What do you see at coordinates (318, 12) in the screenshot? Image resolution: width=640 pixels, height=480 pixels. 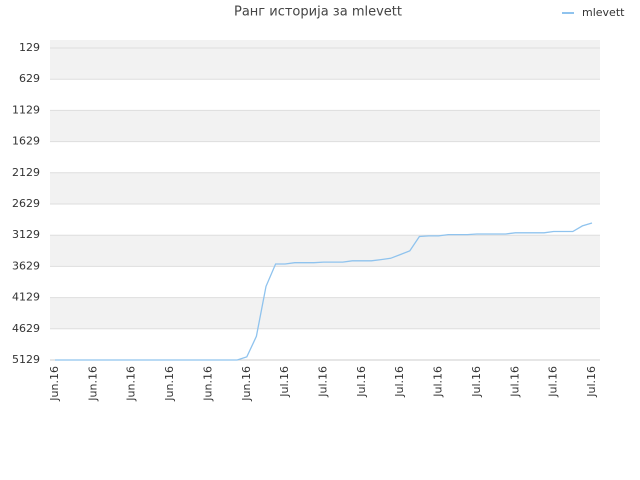 I see `chart-title: Ранг историја за mlevett` at bounding box center [318, 12].